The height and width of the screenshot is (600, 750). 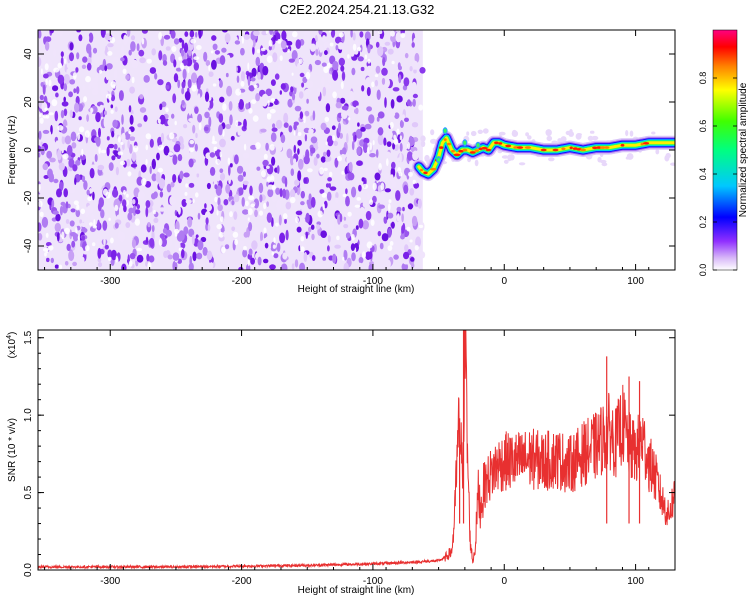 What do you see at coordinates (599, 159) in the screenshot?
I see `ridge-haze` at bounding box center [599, 159].